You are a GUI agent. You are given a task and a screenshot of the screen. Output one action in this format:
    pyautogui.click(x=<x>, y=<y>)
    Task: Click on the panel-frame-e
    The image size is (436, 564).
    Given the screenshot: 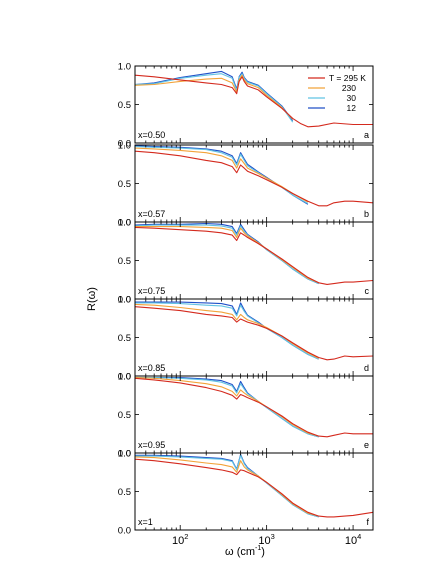 What is the action you would take?
    pyautogui.click(x=254, y=414)
    